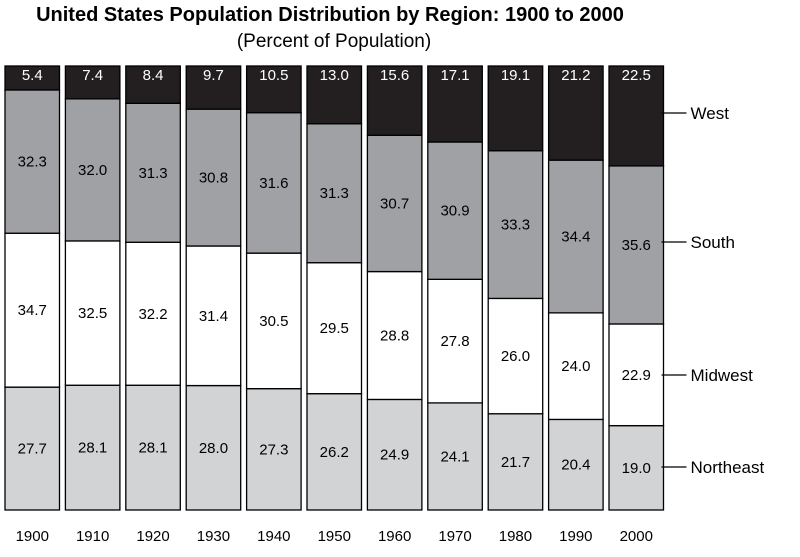  I want to click on data-label-south-2000: 35.6, so click(636, 245).